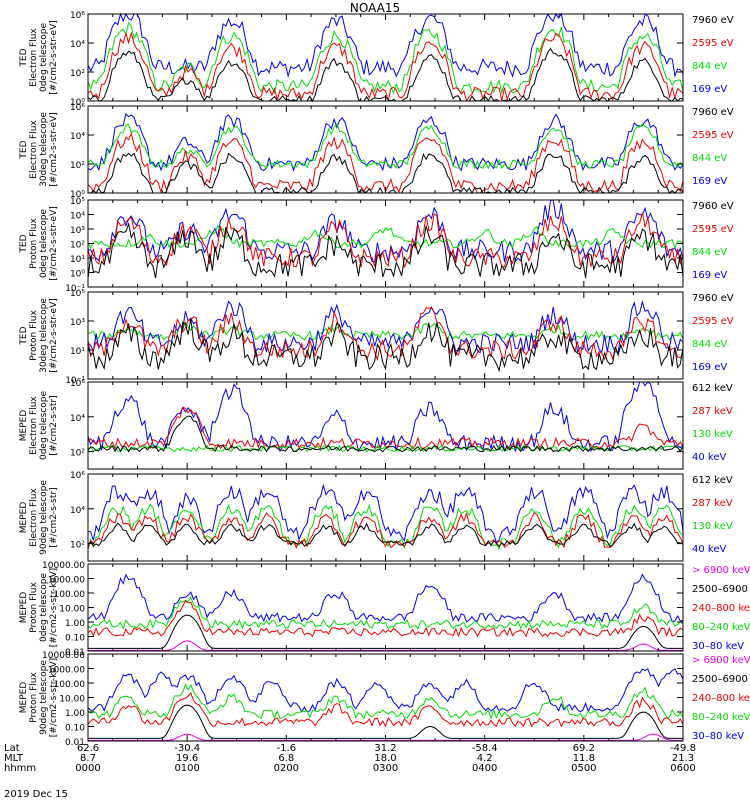  What do you see at coordinates (75, 653) in the screenshot?
I see `y-tick-label: 0.01` at bounding box center [75, 653].